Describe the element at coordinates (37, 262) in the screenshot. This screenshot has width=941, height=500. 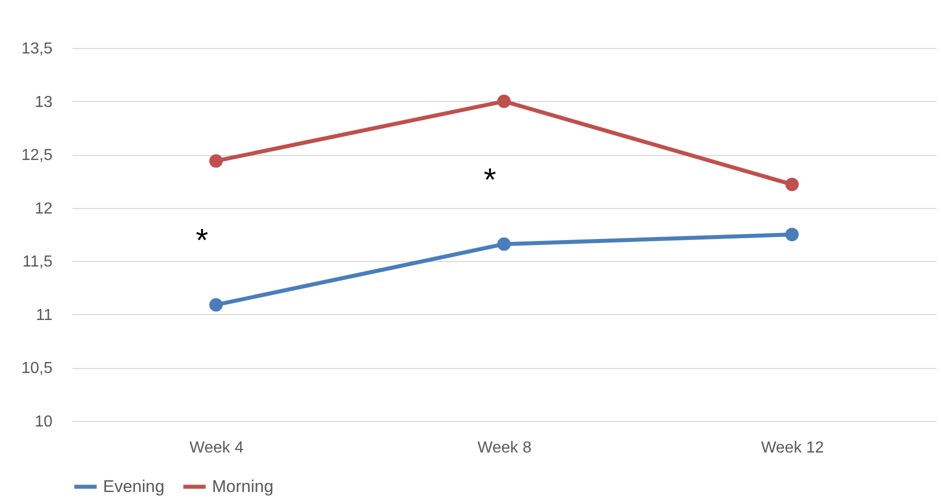
I see `y-tick-label: 11,5` at that location.